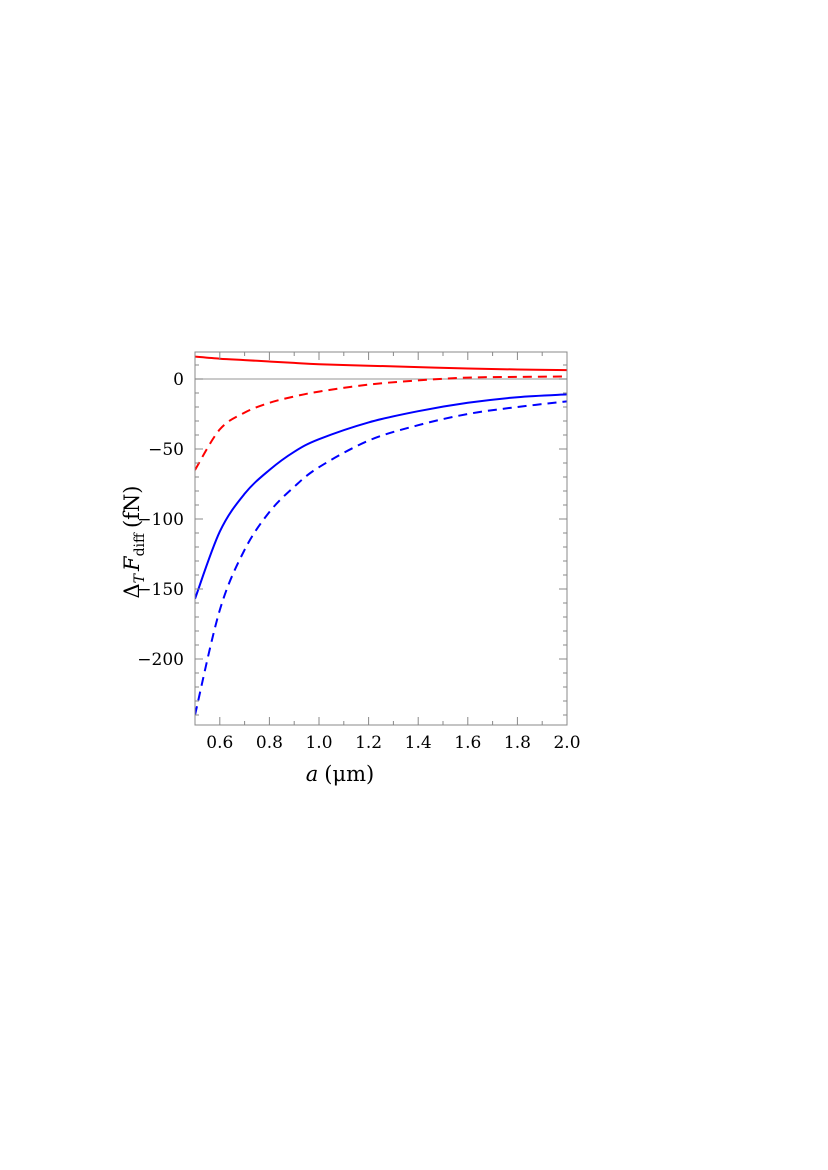  Describe the element at coordinates (517, 743) in the screenshot. I see `x-tick-label: 1.8` at that location.